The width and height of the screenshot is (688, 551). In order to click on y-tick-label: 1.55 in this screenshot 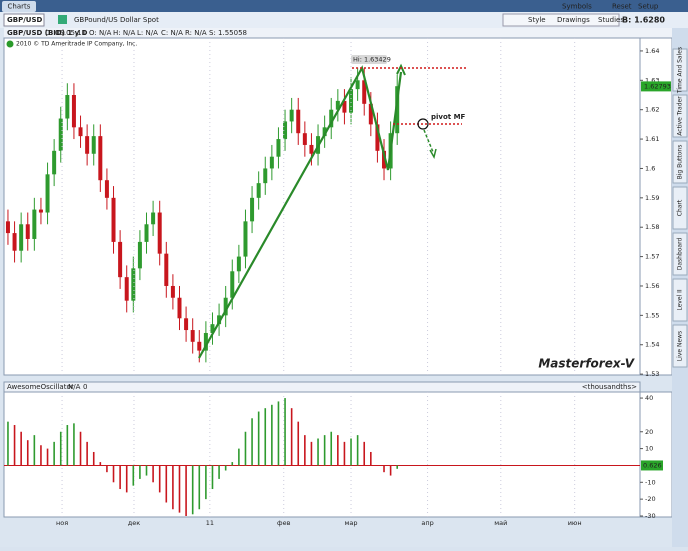, I will do `click(652, 315)`.